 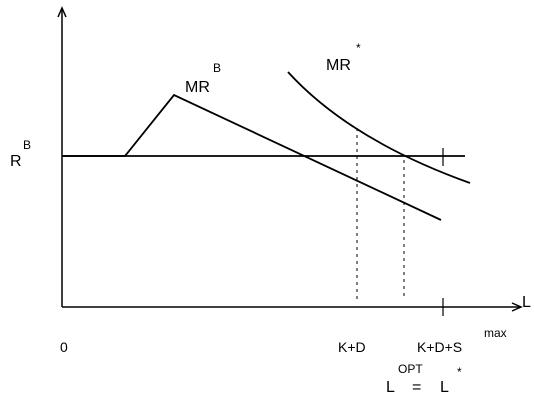 I want to click on lopt-label-superscript: OPT, so click(x=410, y=369).